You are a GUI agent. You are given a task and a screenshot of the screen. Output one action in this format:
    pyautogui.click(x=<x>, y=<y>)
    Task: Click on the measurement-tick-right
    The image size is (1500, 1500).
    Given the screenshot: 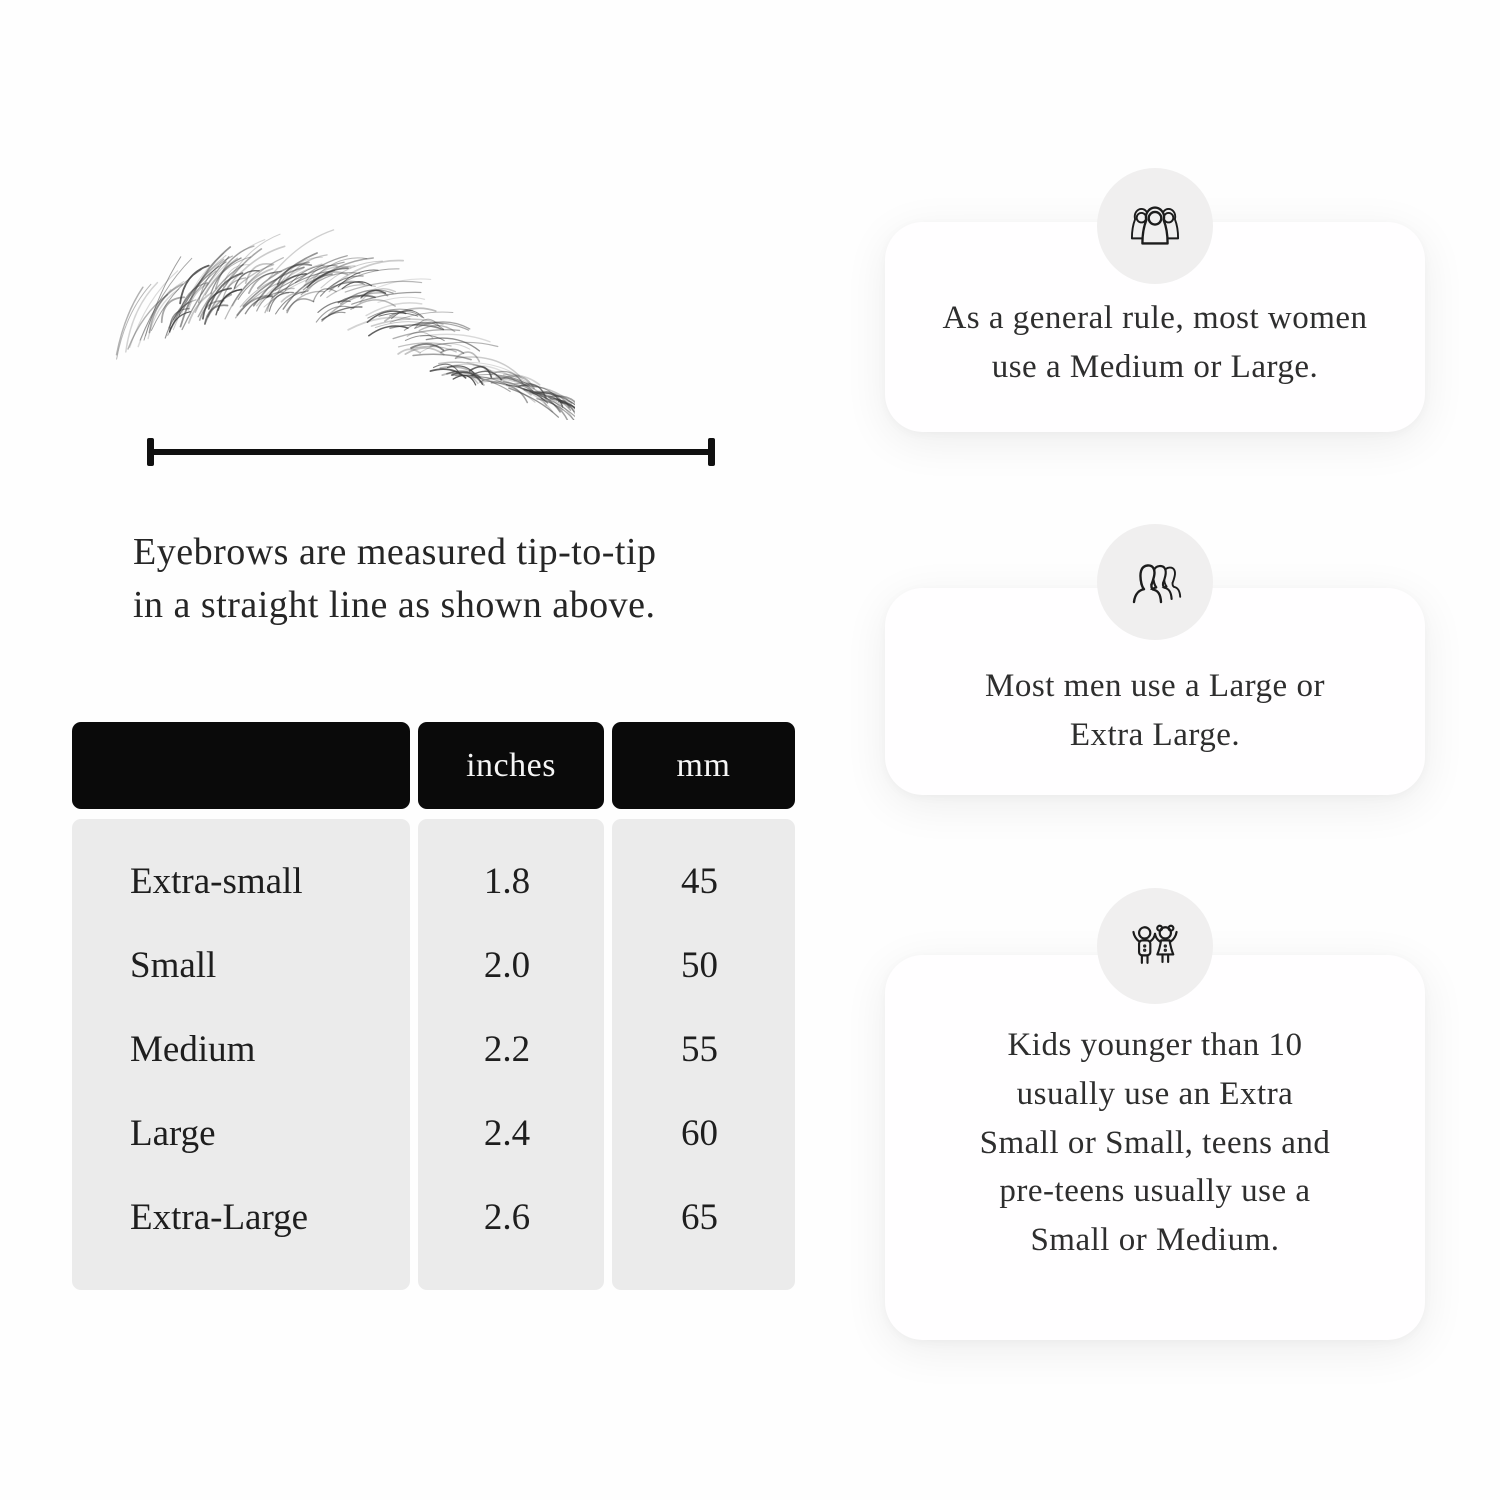 What is the action you would take?
    pyautogui.click(x=711, y=452)
    